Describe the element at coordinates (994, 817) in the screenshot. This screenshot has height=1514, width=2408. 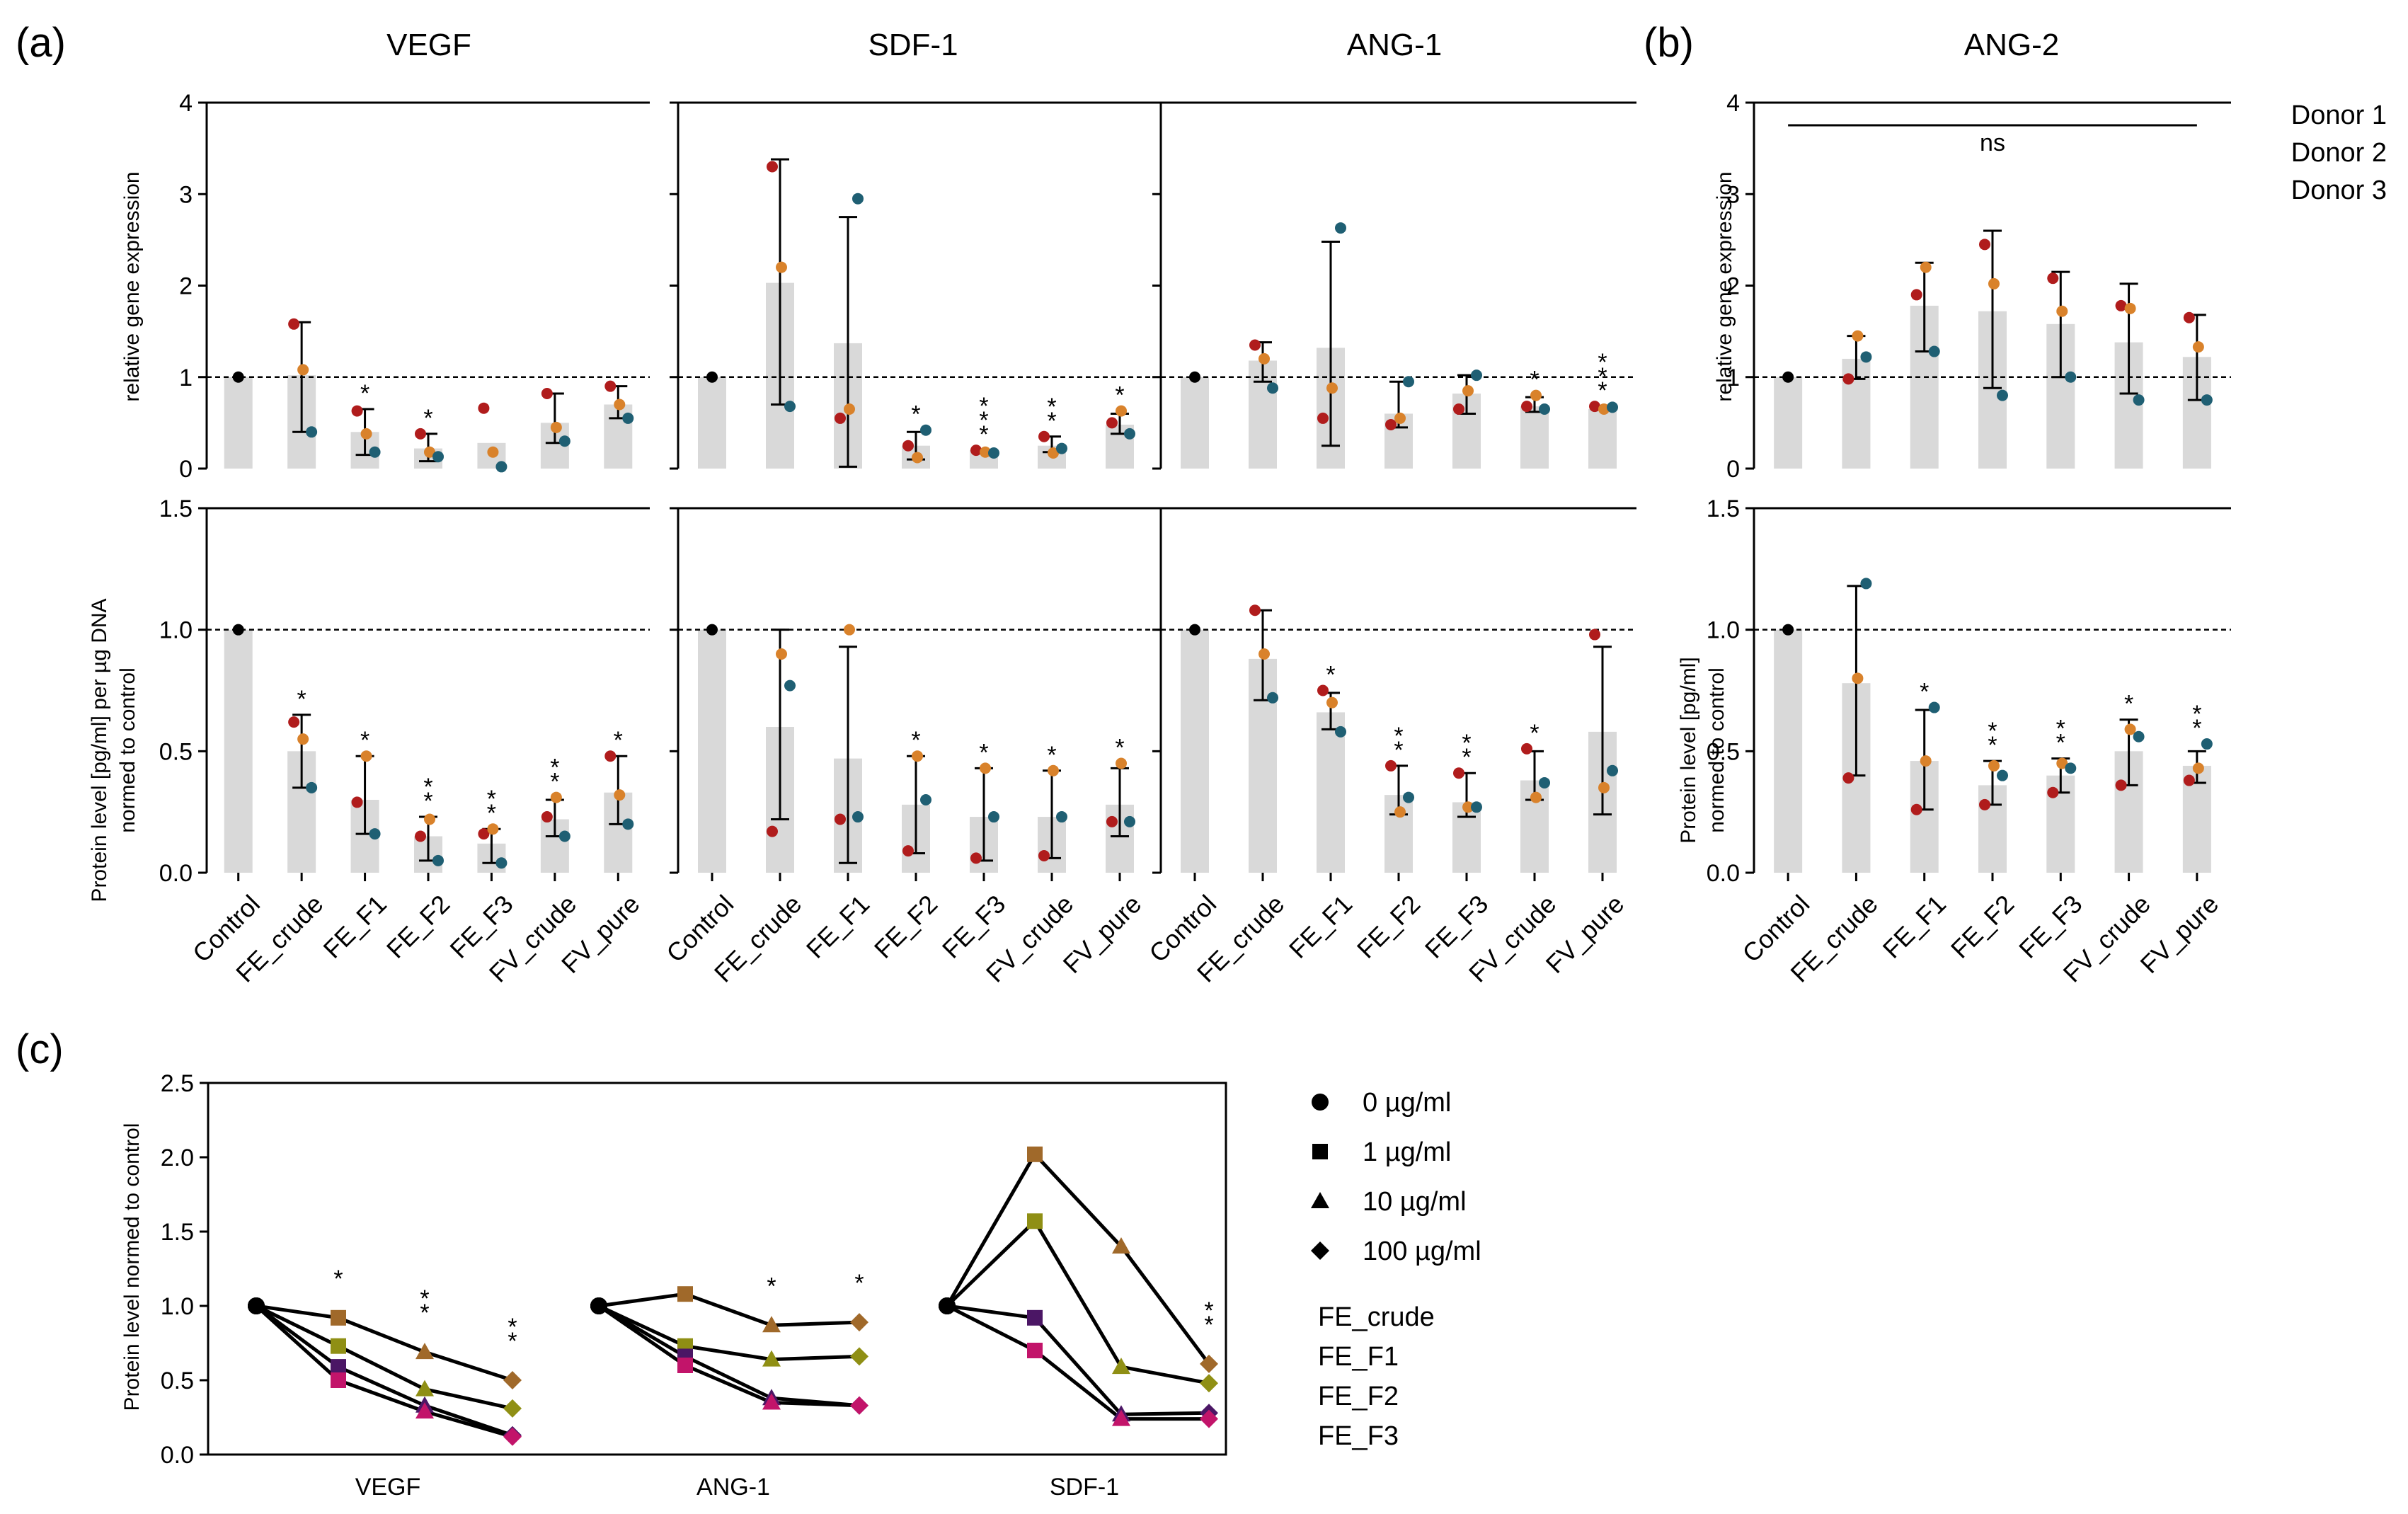
I see `SDF1-protein-point-donor3-FE_F3` at that location.